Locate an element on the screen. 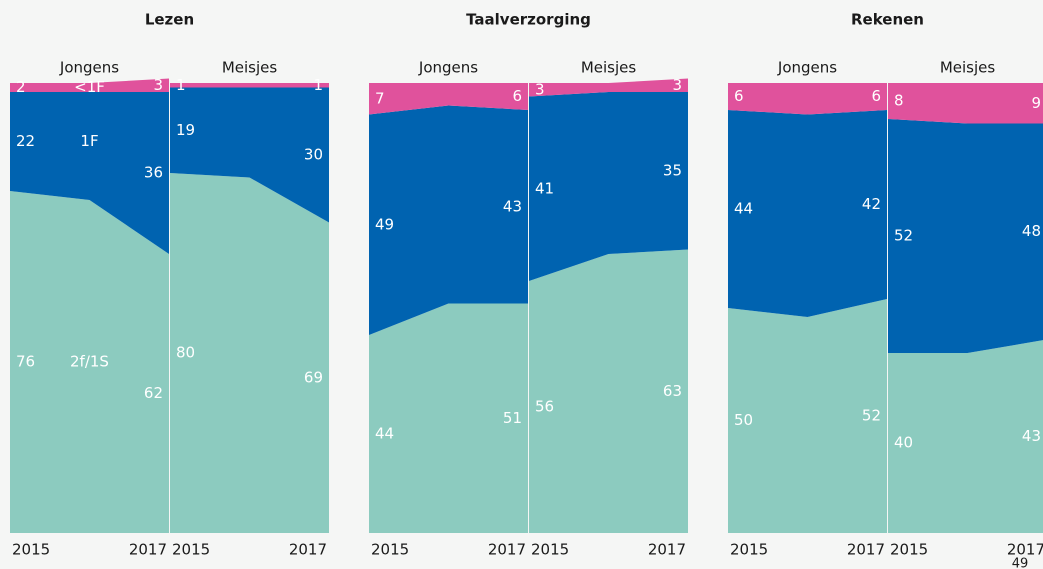 The height and width of the screenshot is (569, 1043). value-label: 35 is located at coordinates (672, 170).